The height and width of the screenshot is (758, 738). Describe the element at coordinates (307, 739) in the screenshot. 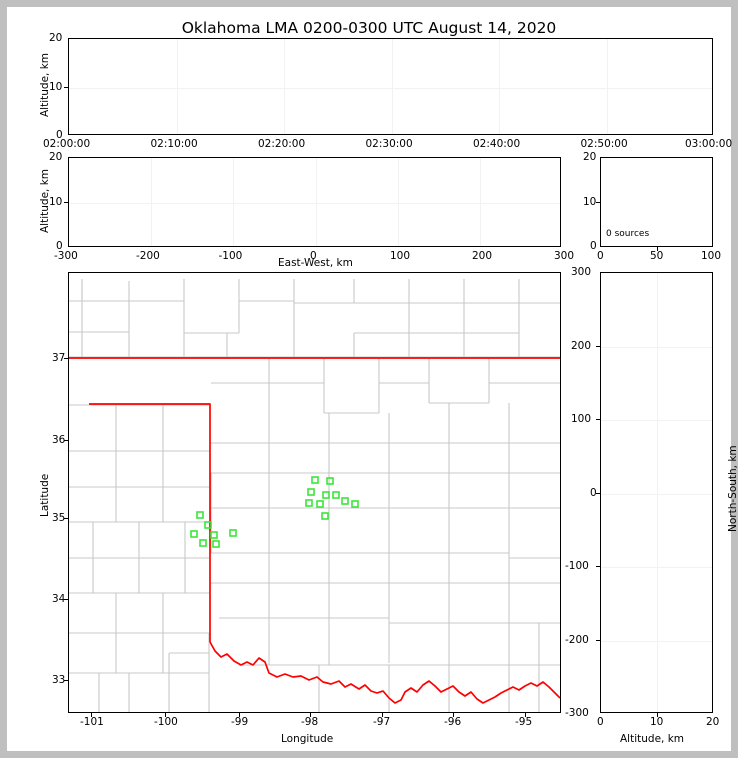

I see `map-xlabel: Longitude` at that location.